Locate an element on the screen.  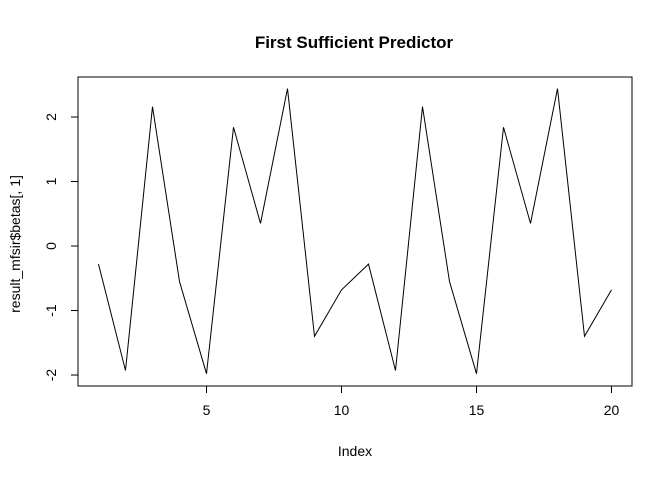
x-tick-label: 10 is located at coordinates (342, 410).